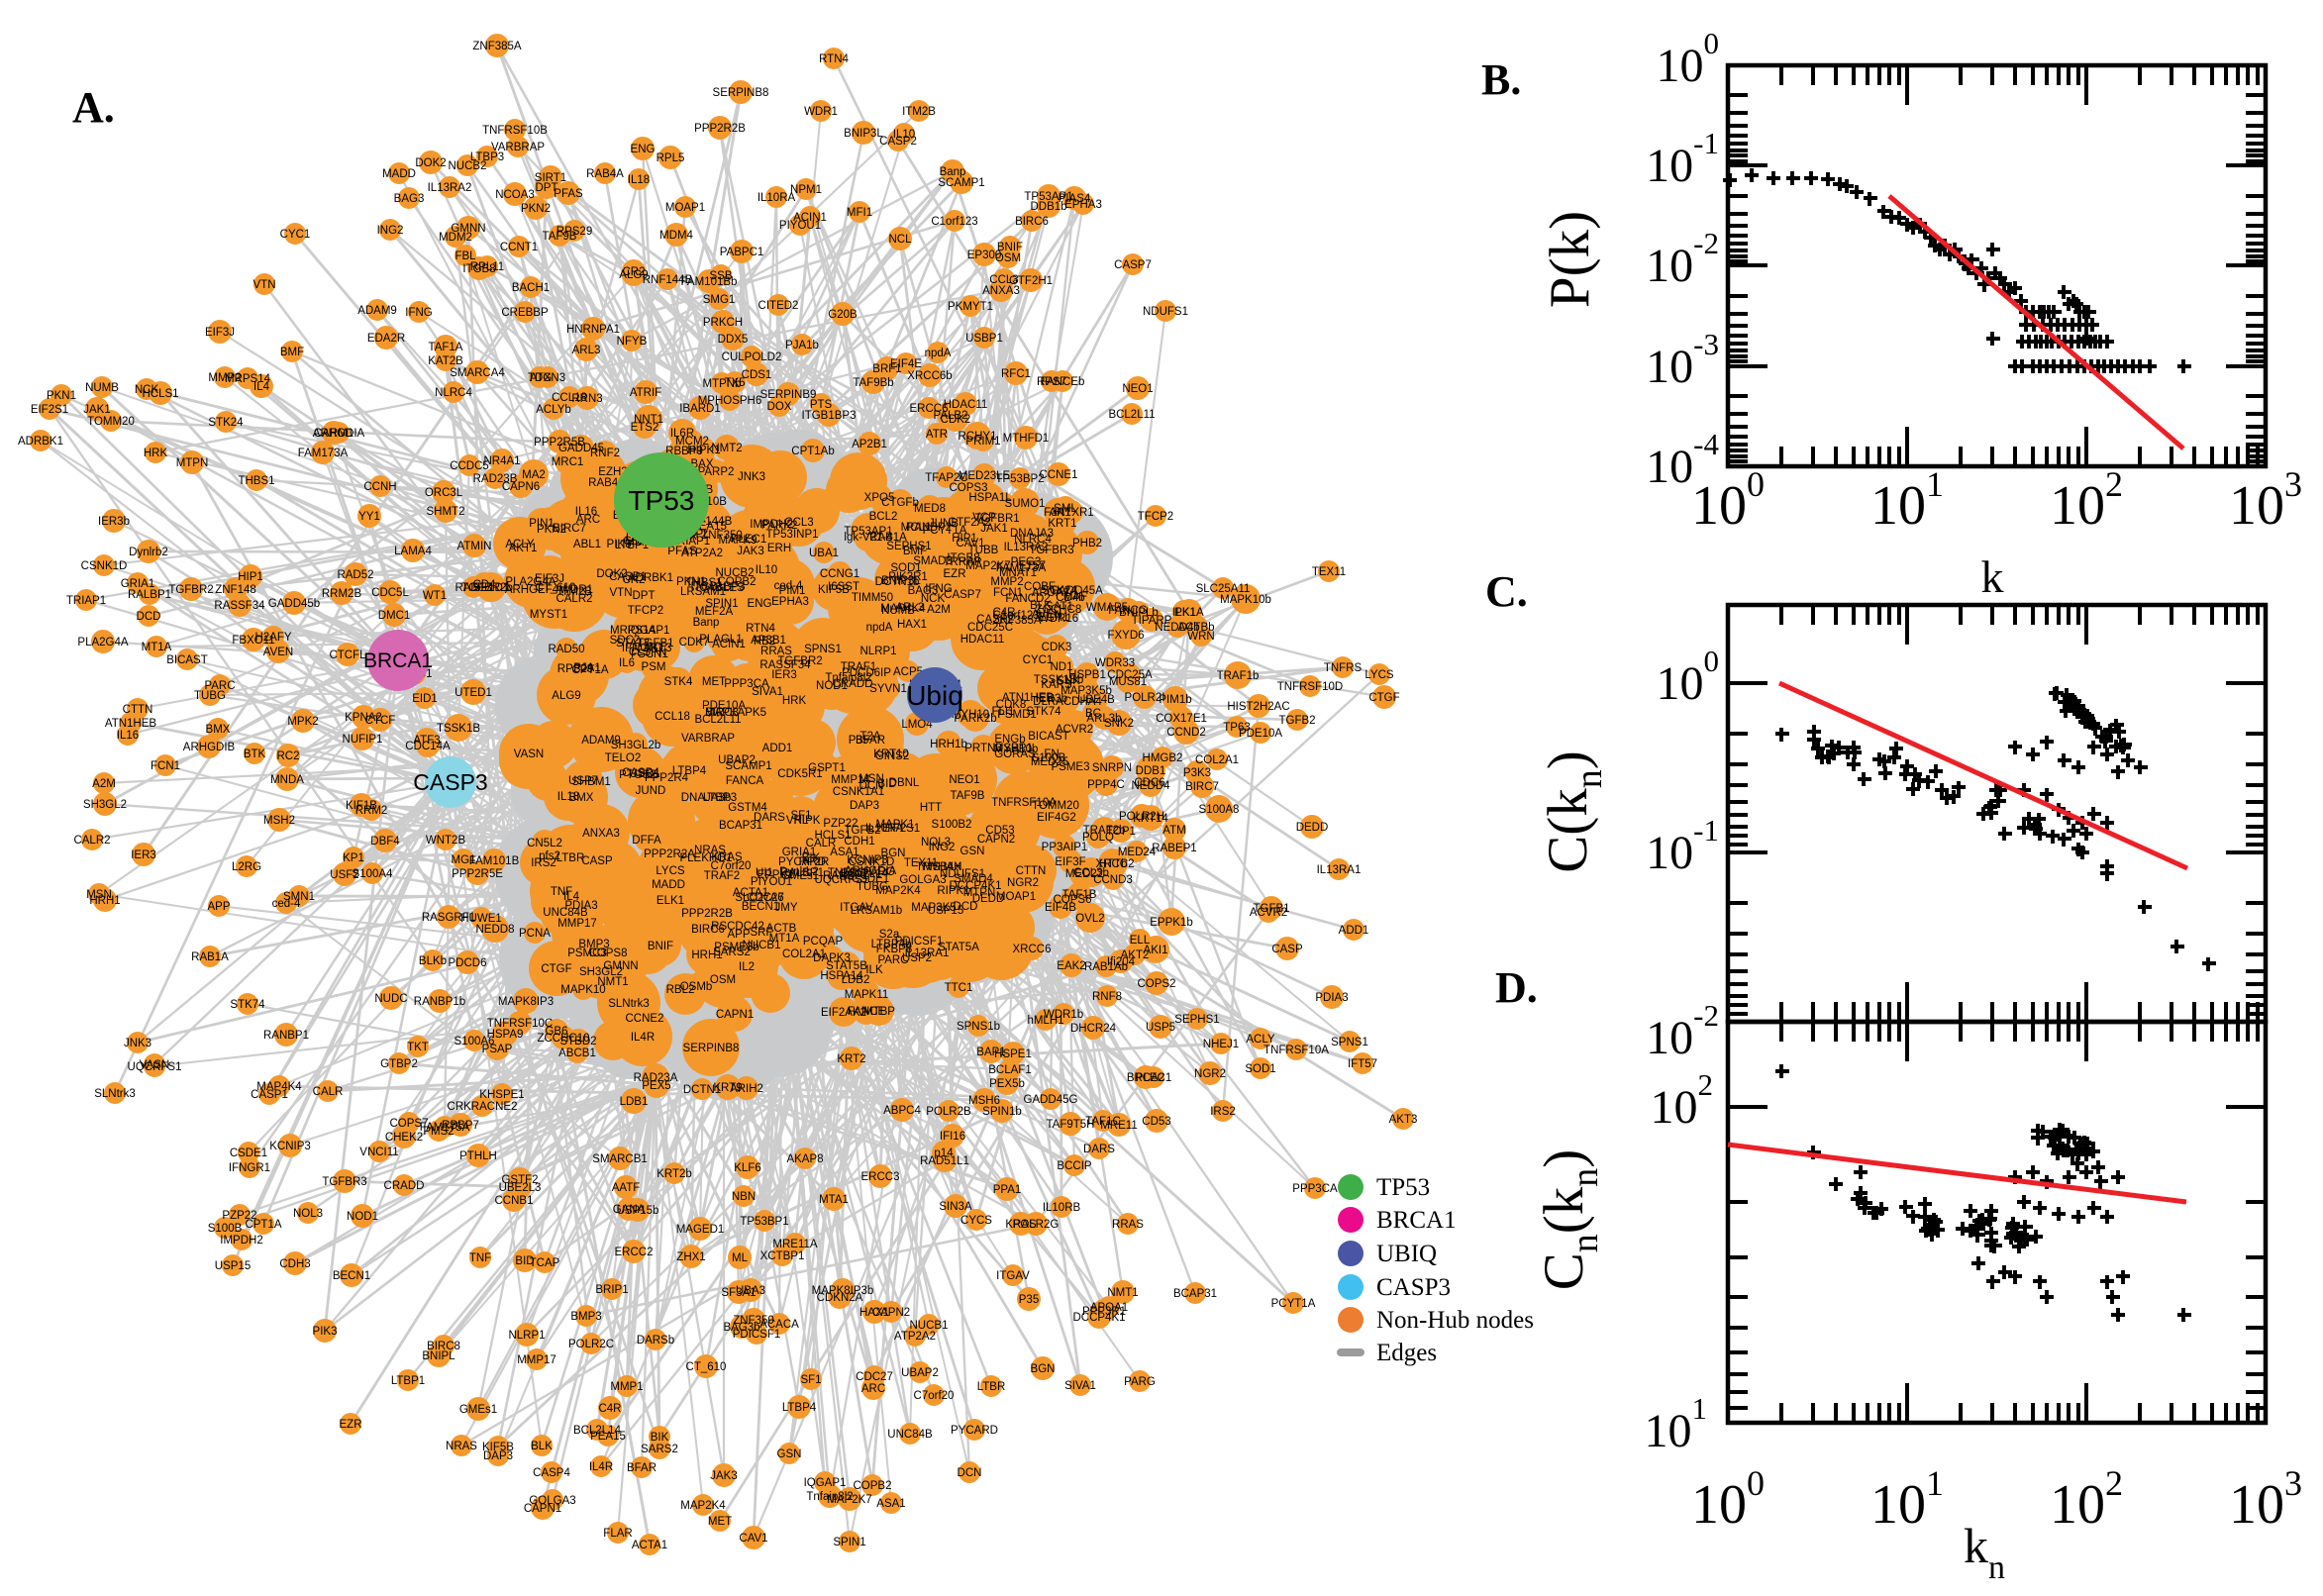 Image resolution: width=2323 pixels, height=1596 pixels. I want to click on svg-text: ITM2B, so click(575, 592).